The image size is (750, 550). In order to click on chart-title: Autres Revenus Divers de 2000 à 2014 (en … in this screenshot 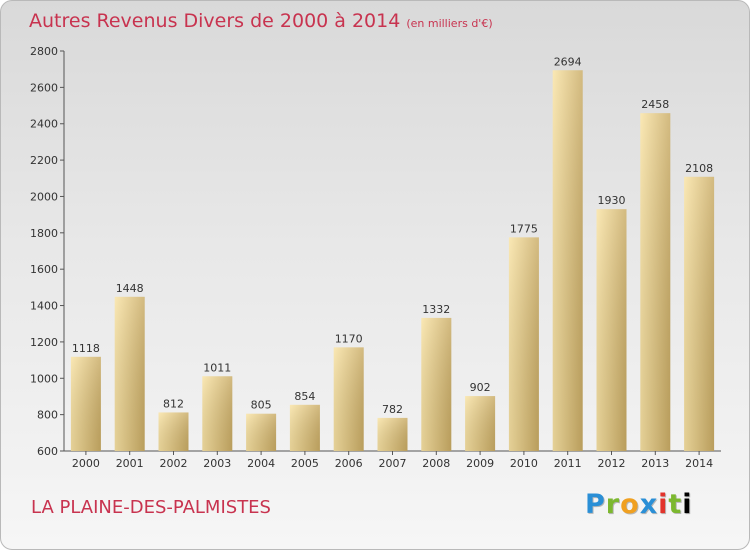, I will do `click(261, 21)`.